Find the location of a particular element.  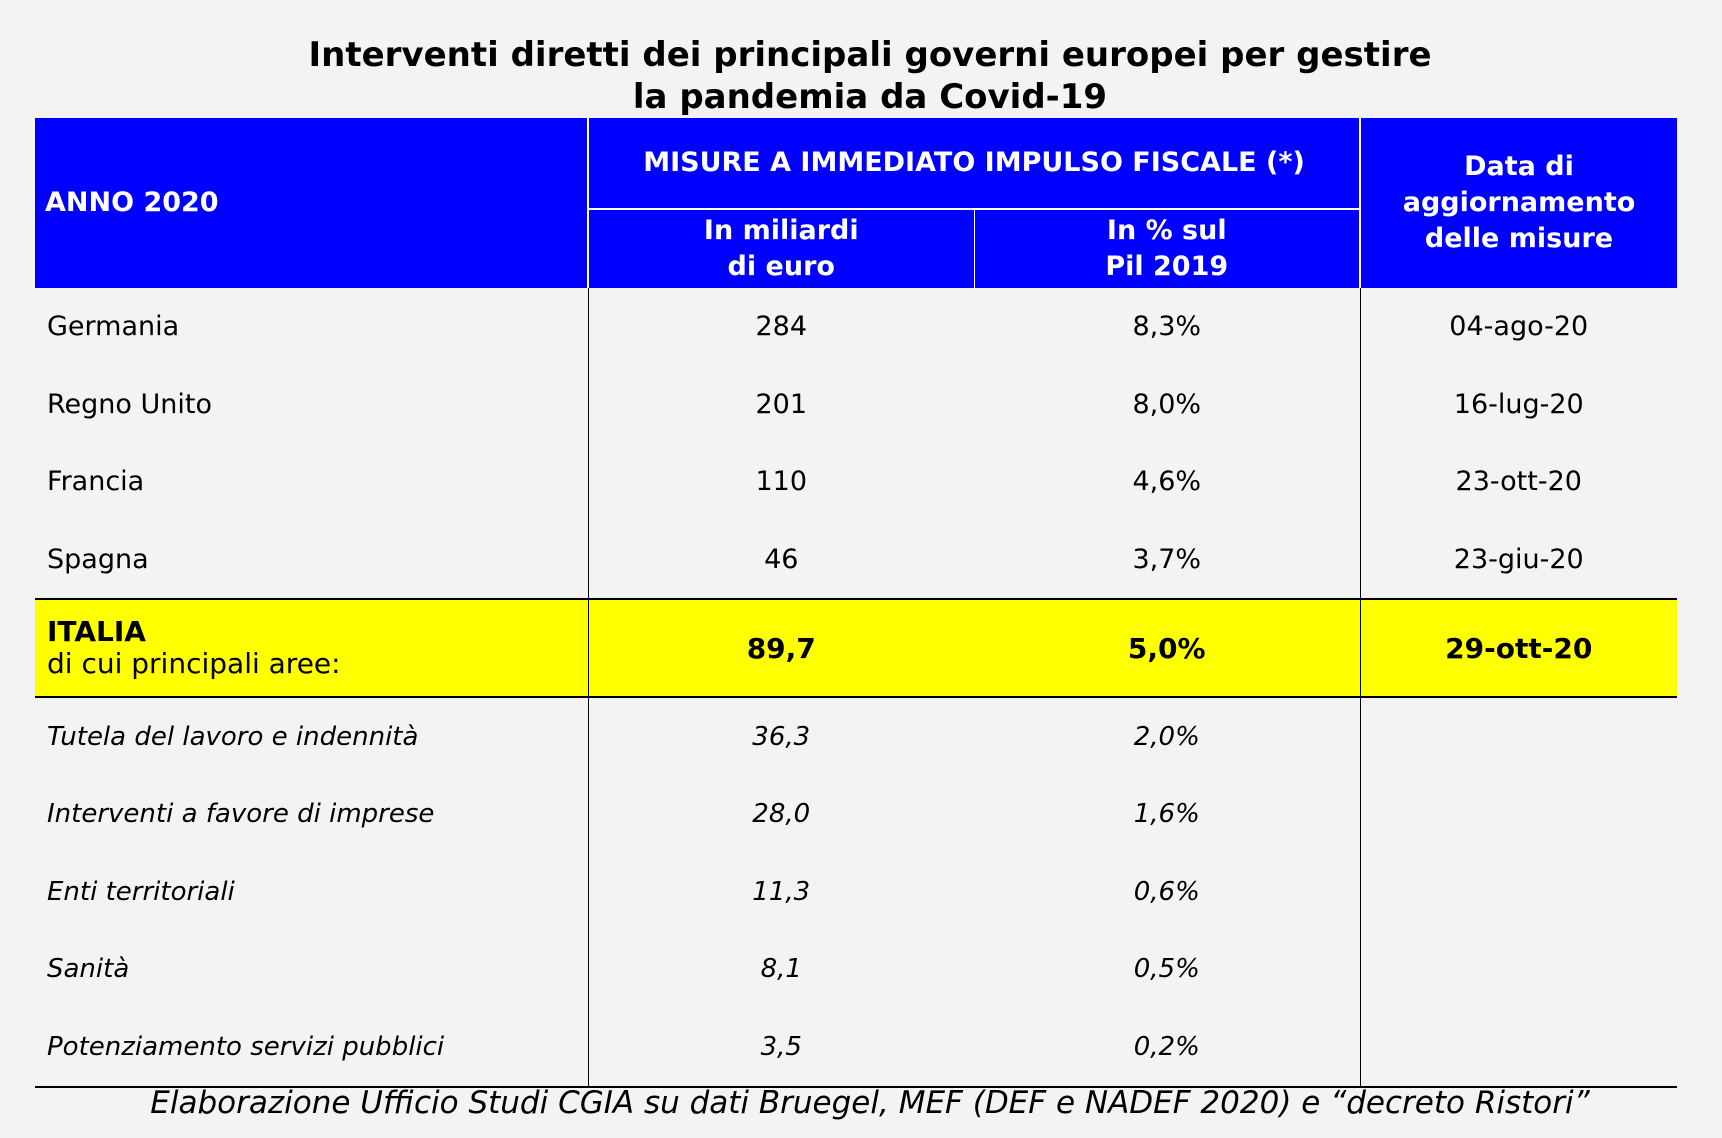

header-miliardi: In miliardi di euro is located at coordinates (781, 248).